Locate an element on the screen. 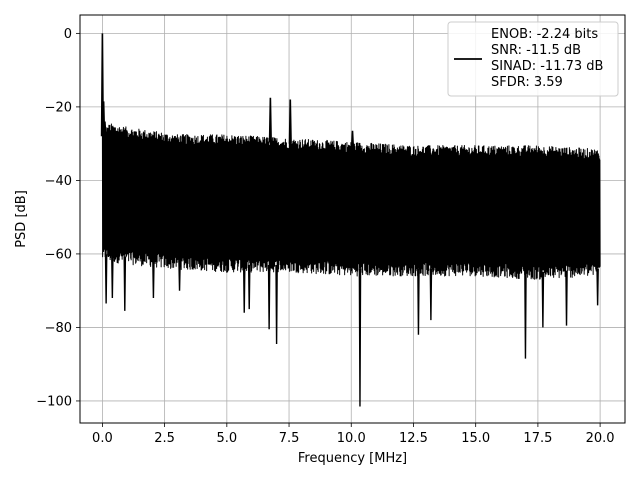 The image size is (640, 480). x-tick-label: 17.5 is located at coordinates (537, 438).